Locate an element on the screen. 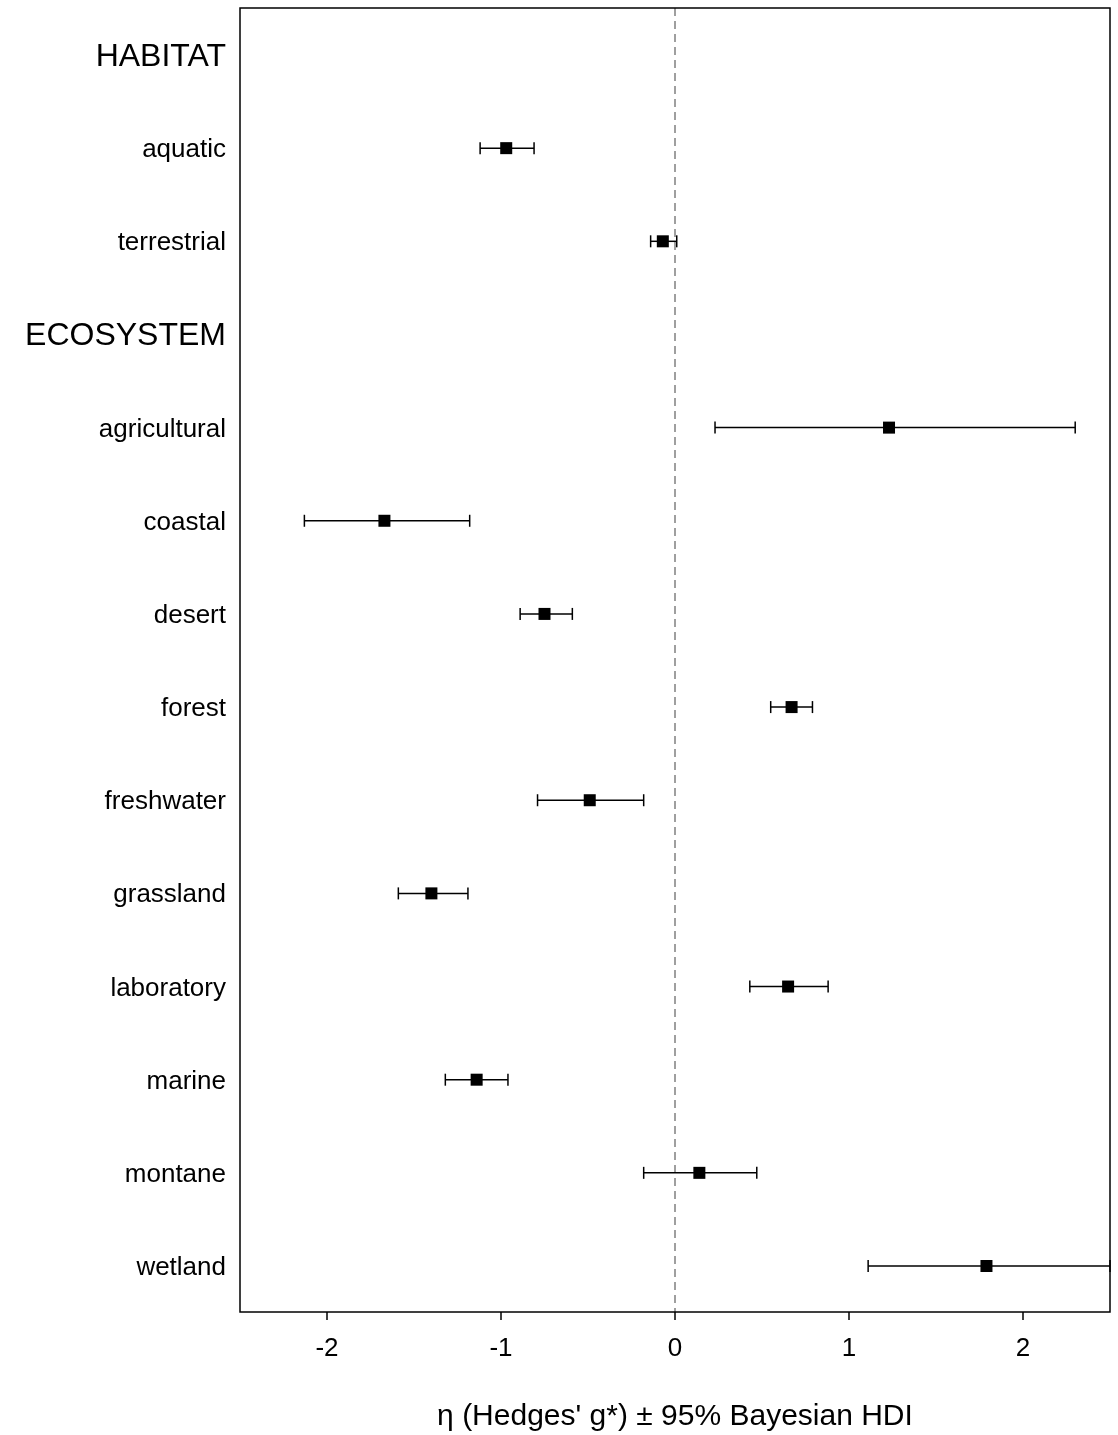 This screenshot has width=1118, height=1435. x-tick-label: 2 is located at coordinates (1023, 1347).